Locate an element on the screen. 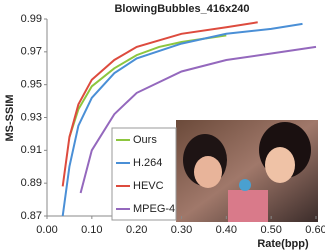  y-tick-label: 0.91 is located at coordinates (31, 150).